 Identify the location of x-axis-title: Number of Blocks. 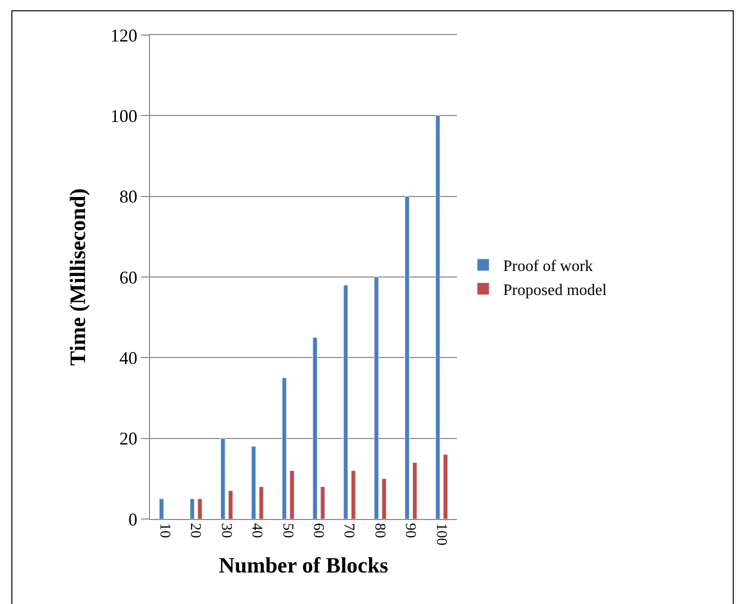
(303, 565).